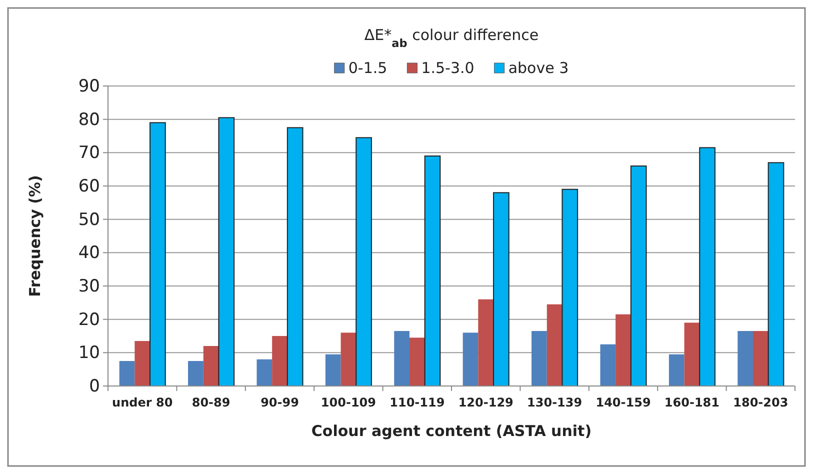 This screenshot has width=813, height=474. What do you see at coordinates (538, 68) in the screenshot?
I see `legend-label: above 3` at bounding box center [538, 68].